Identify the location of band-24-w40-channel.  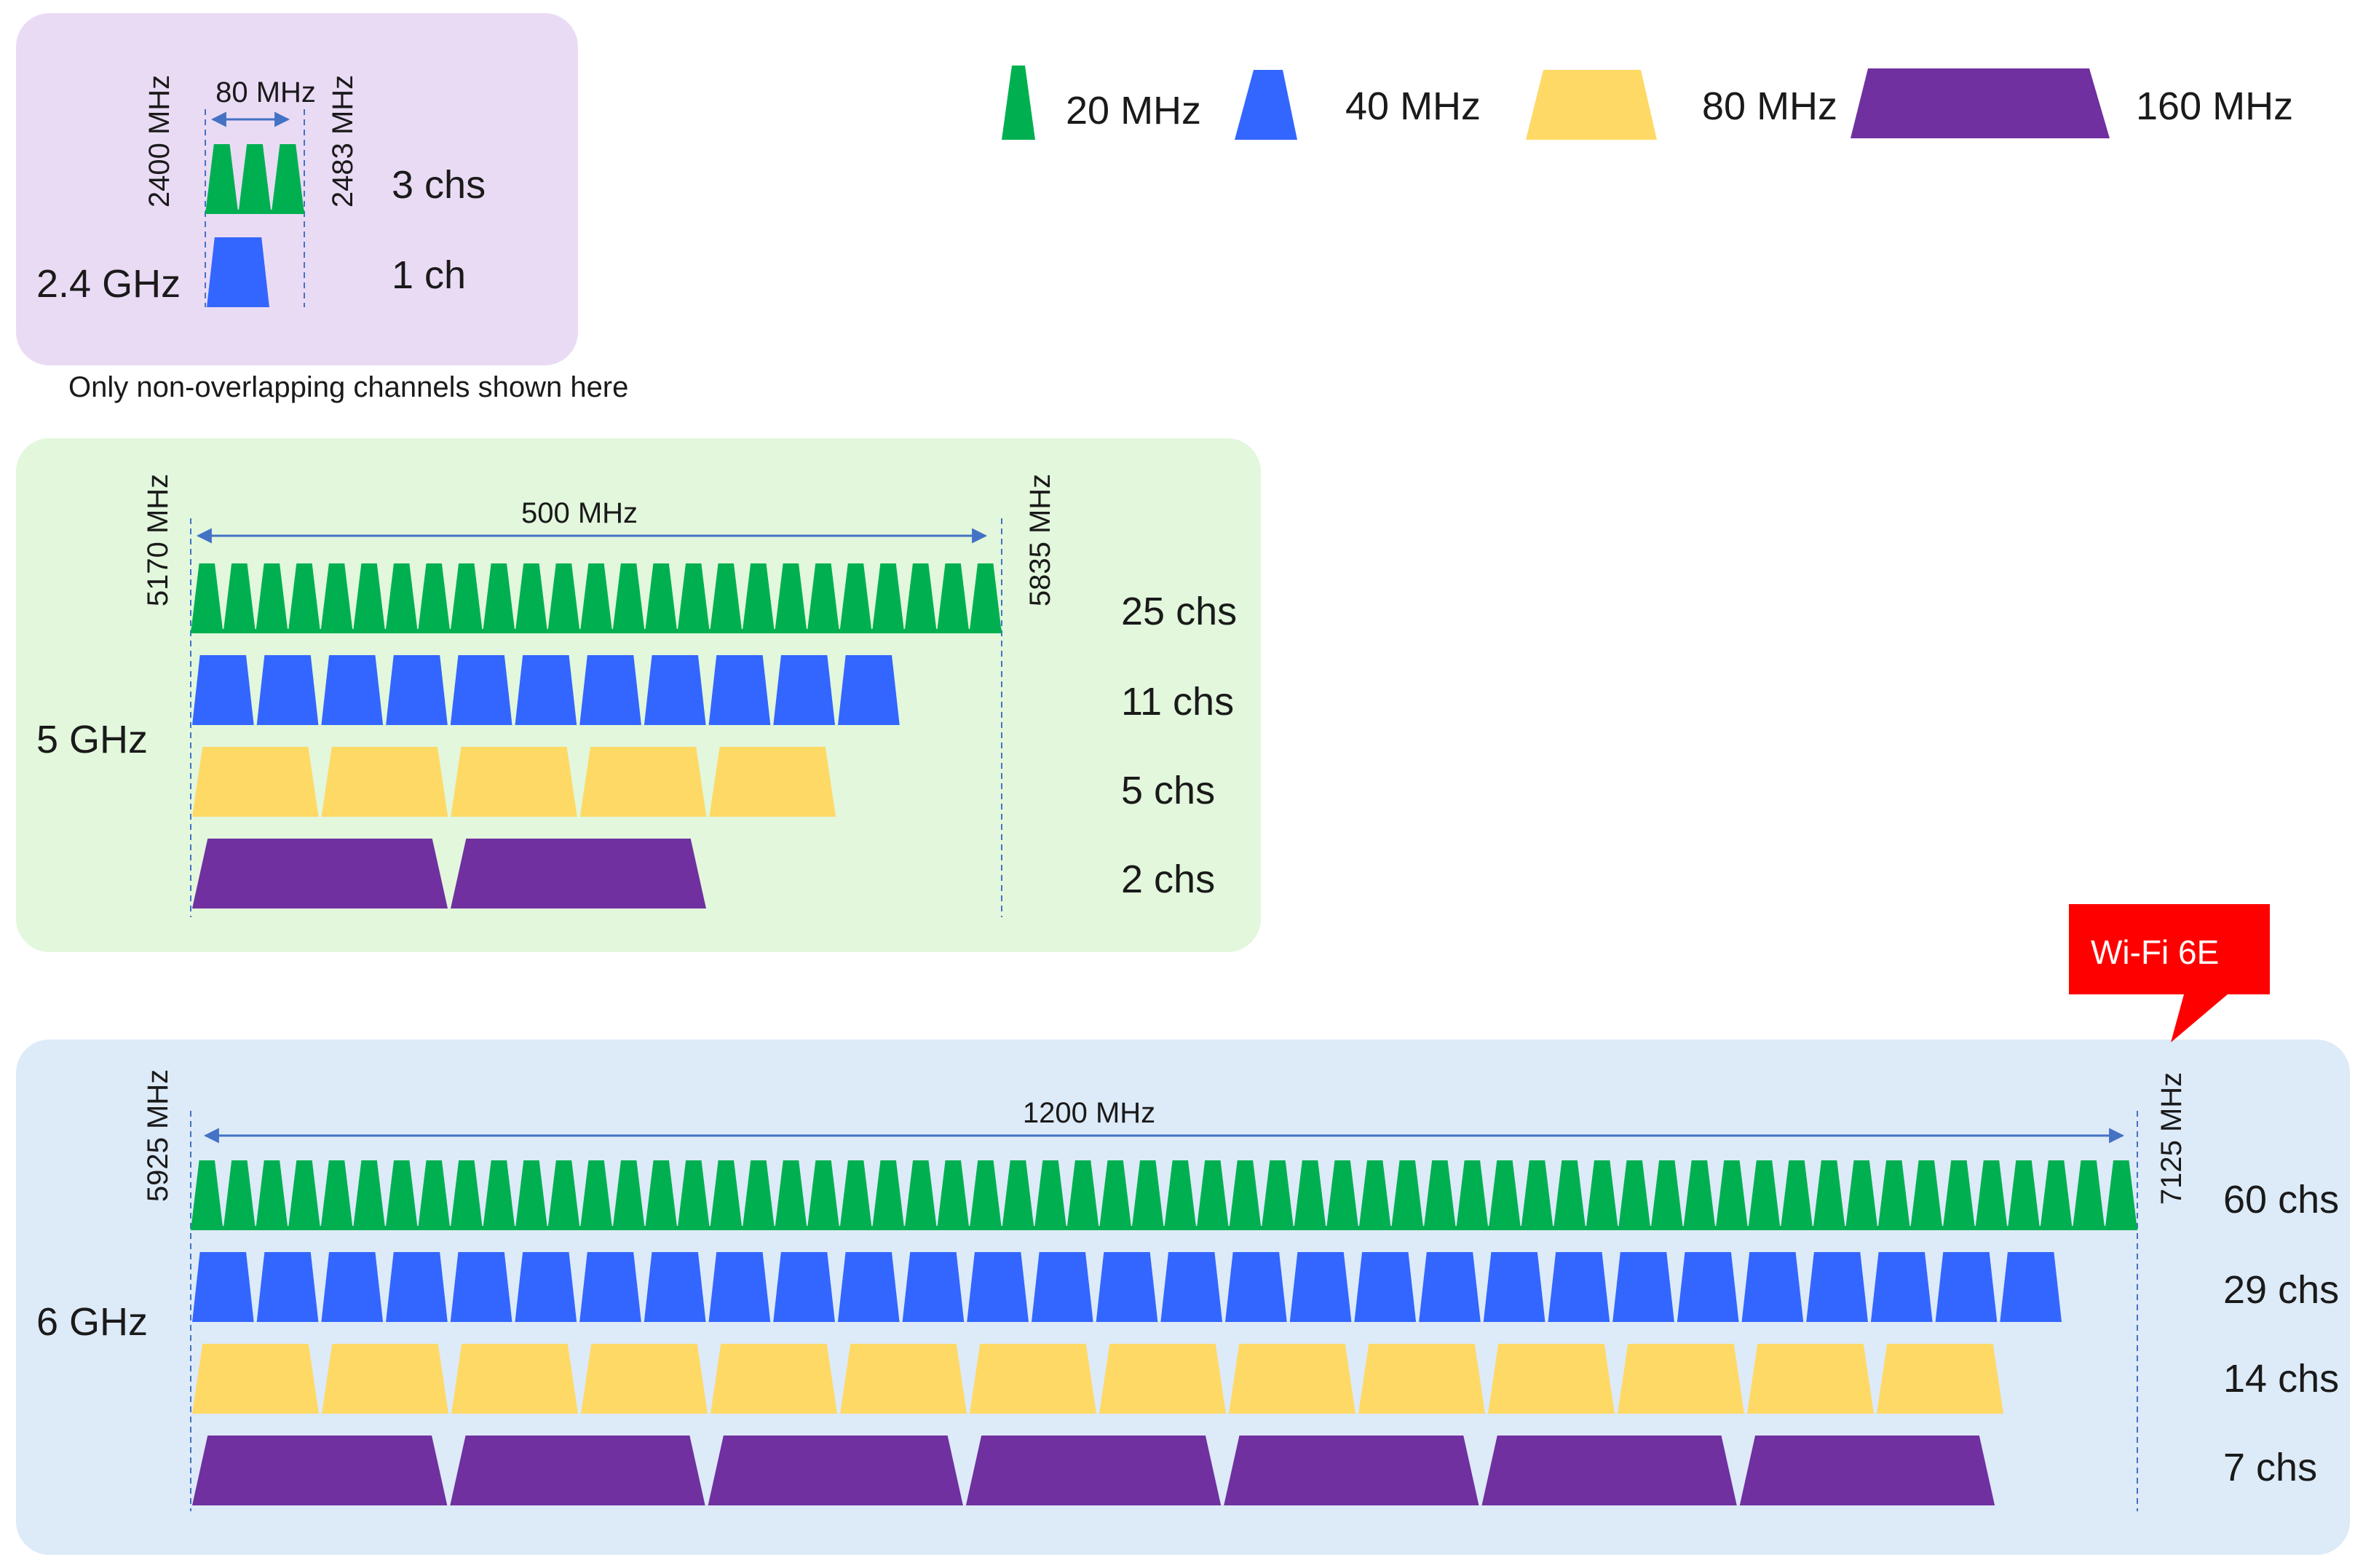
(238, 272).